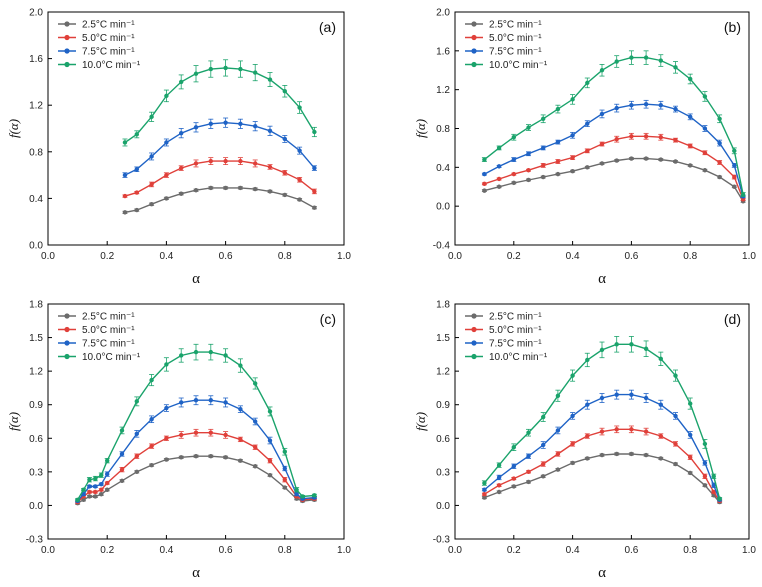  Describe the element at coordinates (344, 550) in the screenshot. I see `x-tick-label: 1.0` at that location.